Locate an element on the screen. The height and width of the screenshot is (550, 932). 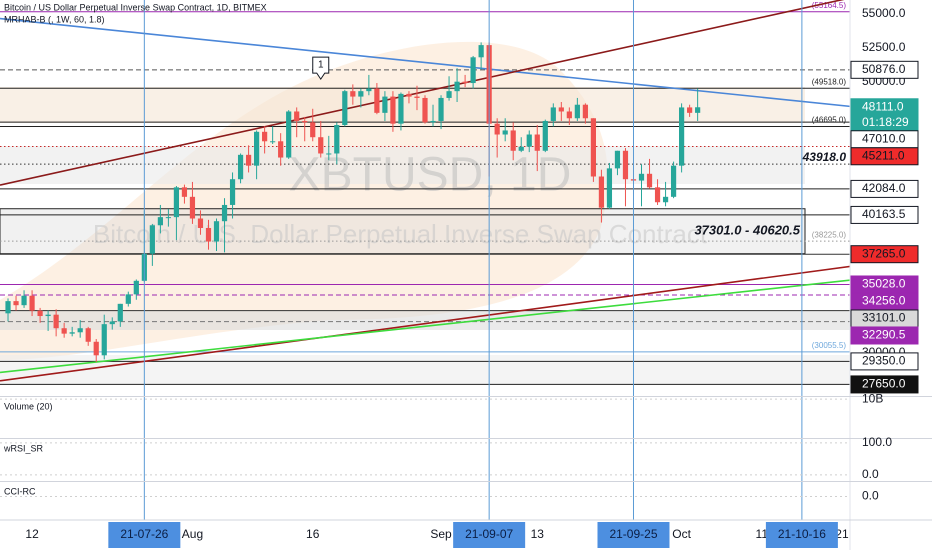
date-marker-label: 21-07-26 is located at coordinates (144, 534).